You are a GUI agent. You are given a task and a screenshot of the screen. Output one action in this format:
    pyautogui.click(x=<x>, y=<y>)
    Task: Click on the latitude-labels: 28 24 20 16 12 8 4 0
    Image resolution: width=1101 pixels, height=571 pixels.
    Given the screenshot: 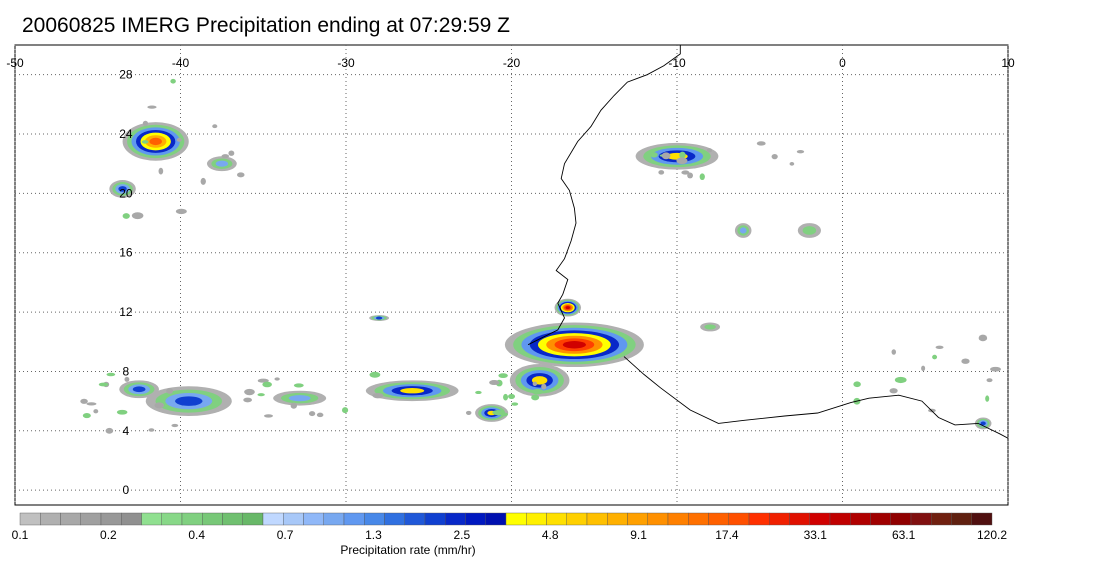 What is the action you would take?
    pyautogui.click(x=126, y=282)
    